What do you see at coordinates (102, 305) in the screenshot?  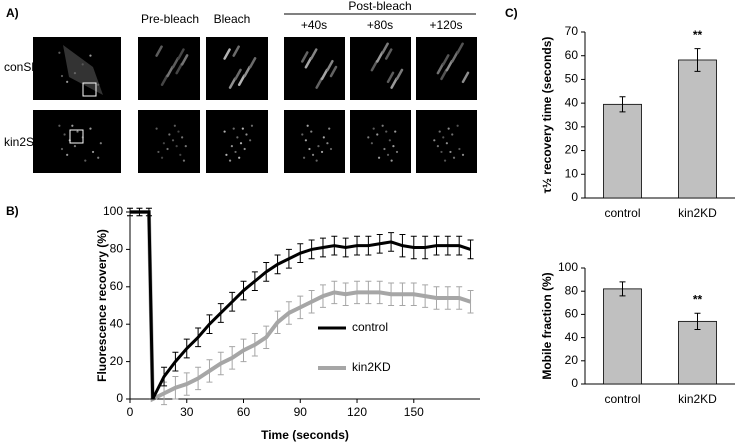 I see `y-axis-label: Fluorescence recovery (%)` at bounding box center [102, 305].